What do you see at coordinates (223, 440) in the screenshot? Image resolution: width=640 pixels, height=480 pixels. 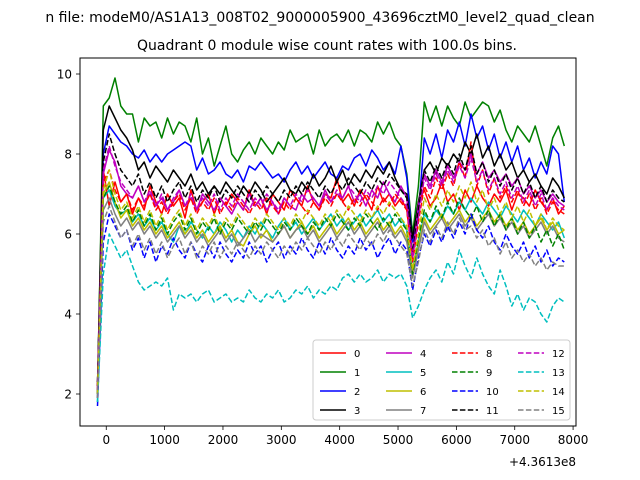 I see `x-tick-label: 2000` at bounding box center [223, 440].